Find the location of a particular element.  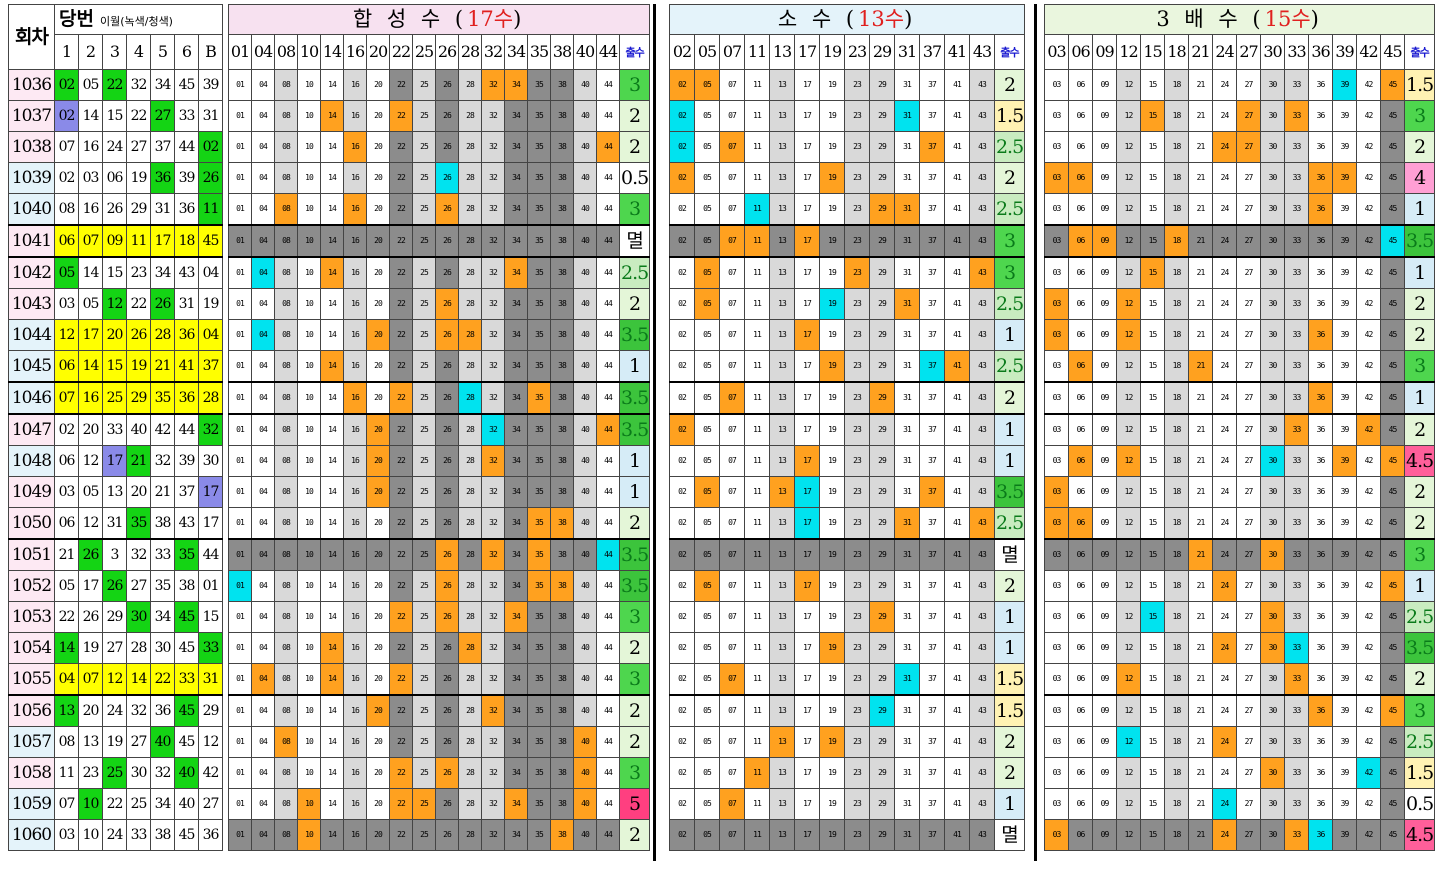

number-cell: 07 is located at coordinates (732, 85).